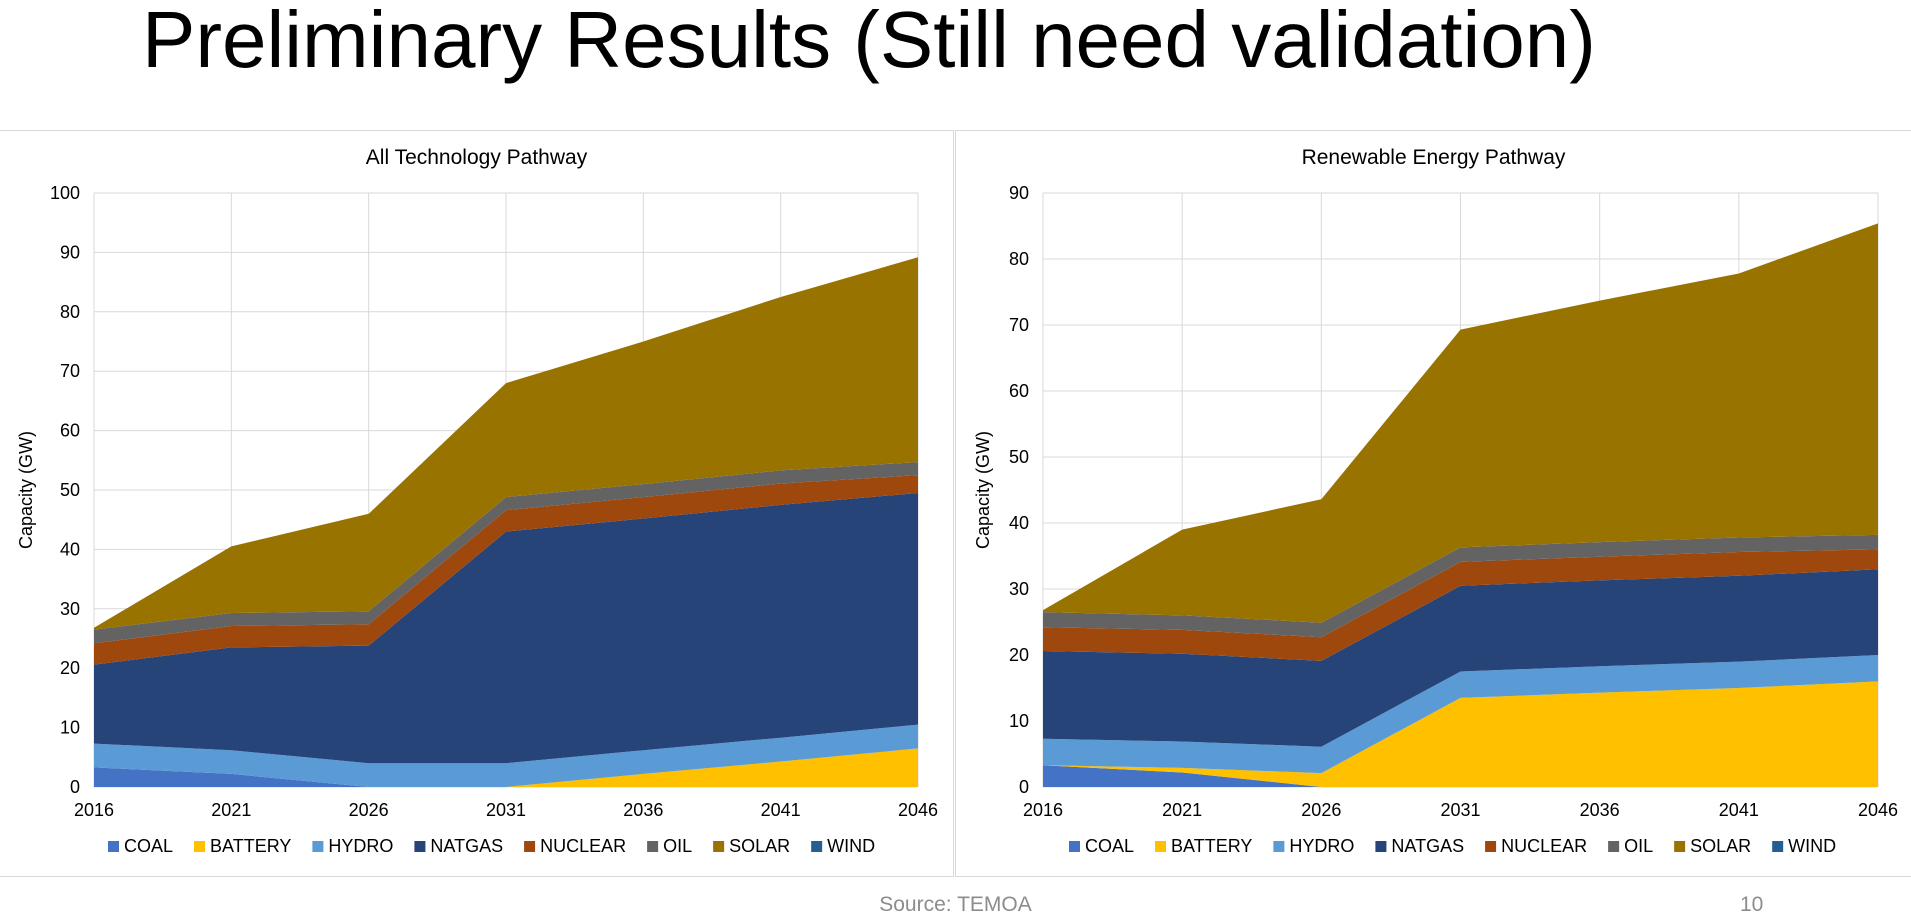  What do you see at coordinates (1024, 787) in the screenshot?
I see `y-tick-label: 0` at bounding box center [1024, 787].